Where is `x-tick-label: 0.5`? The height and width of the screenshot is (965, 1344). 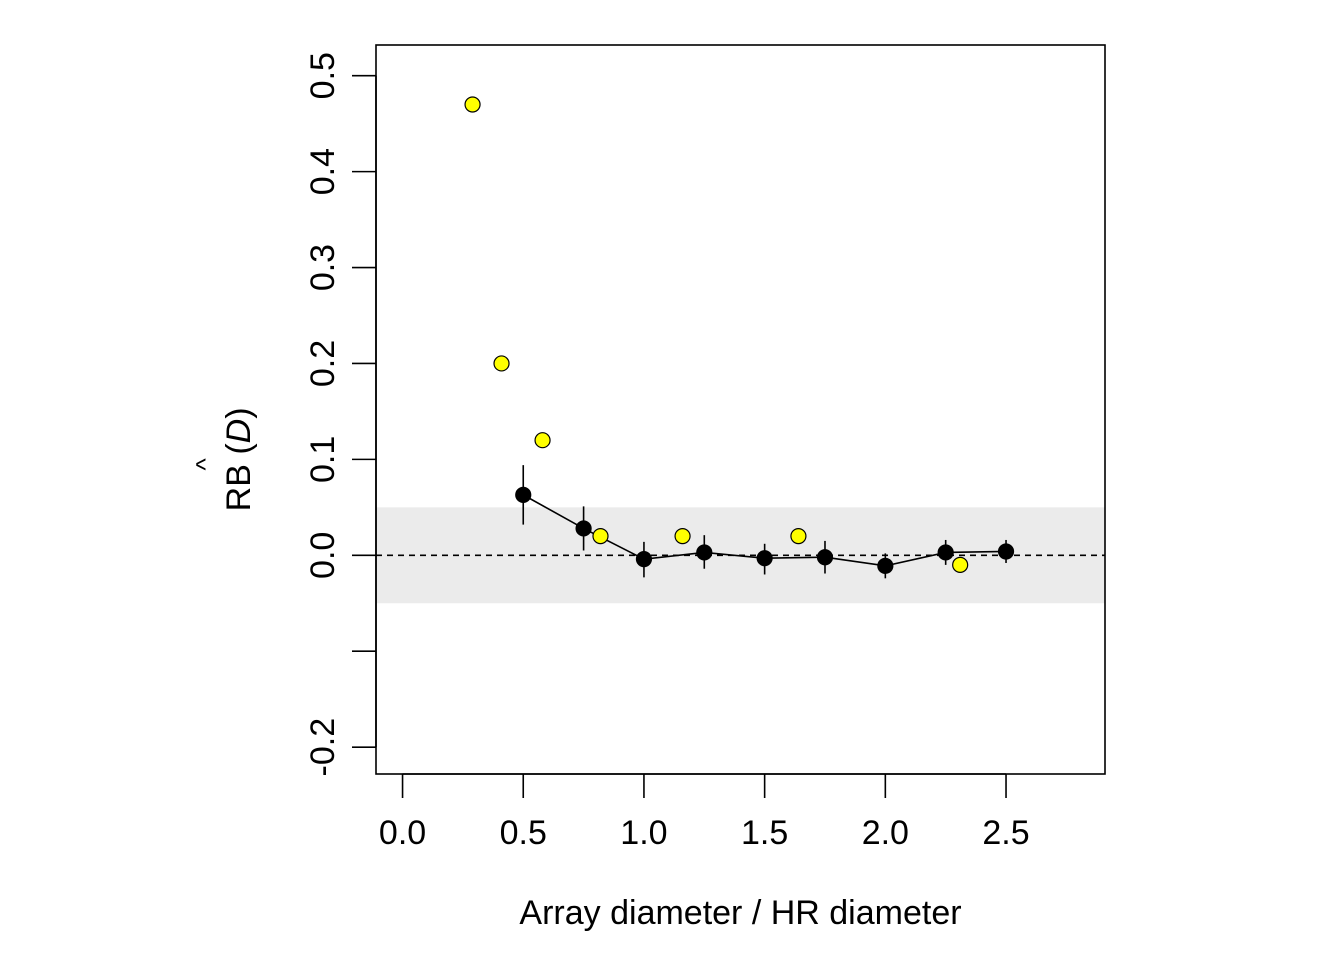
x-tick-label: 0.5 is located at coordinates (523, 833).